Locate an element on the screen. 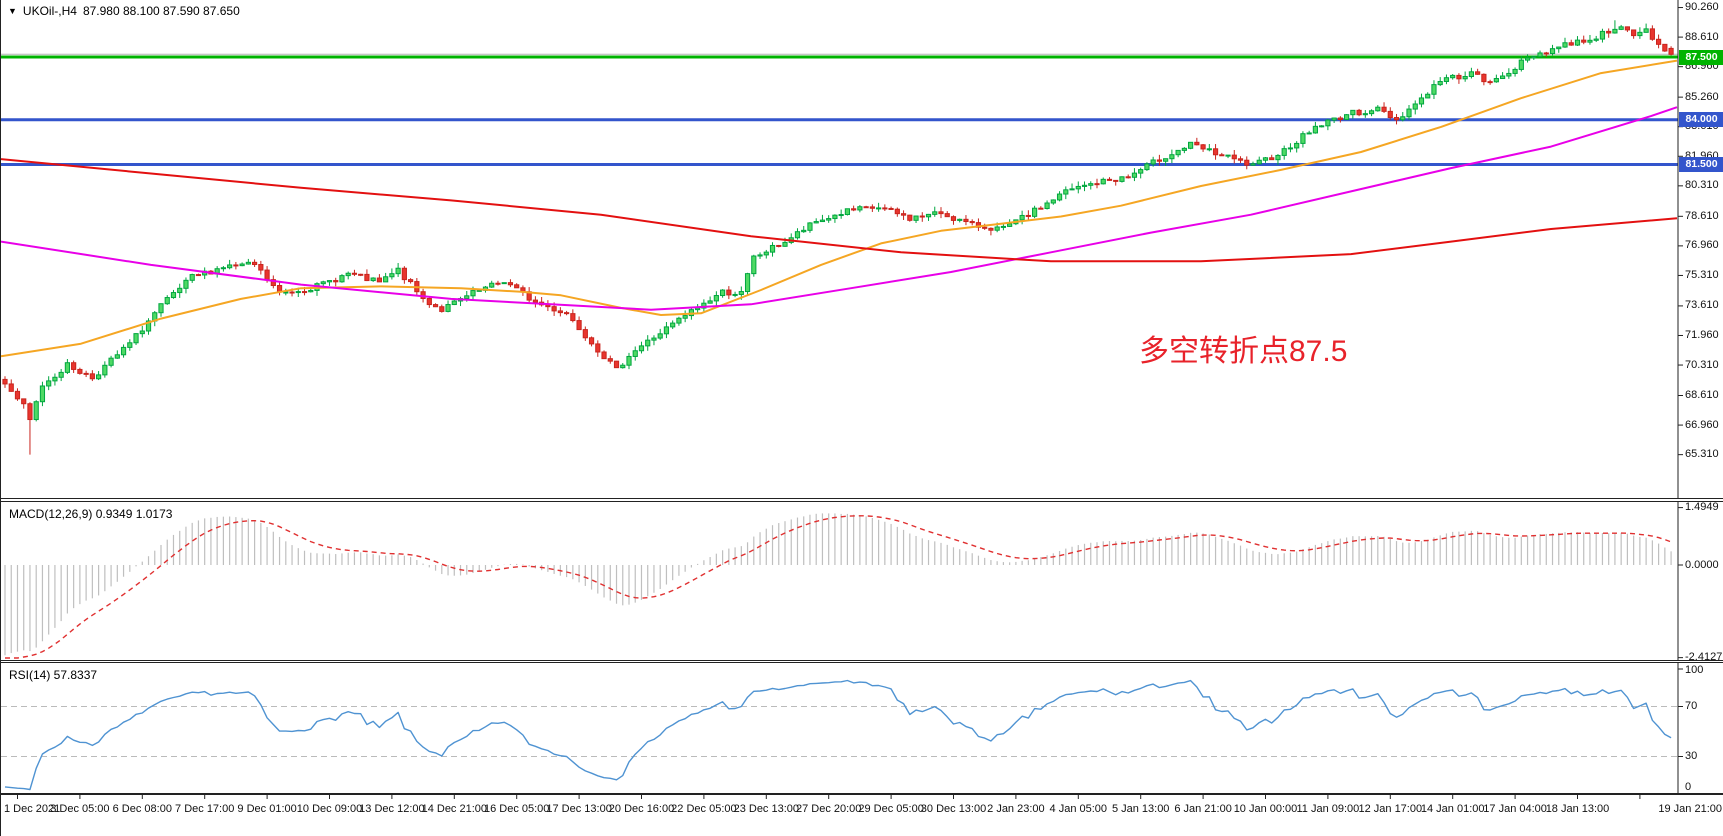  rsi-axis-label: 0 is located at coordinates (1688, 787).